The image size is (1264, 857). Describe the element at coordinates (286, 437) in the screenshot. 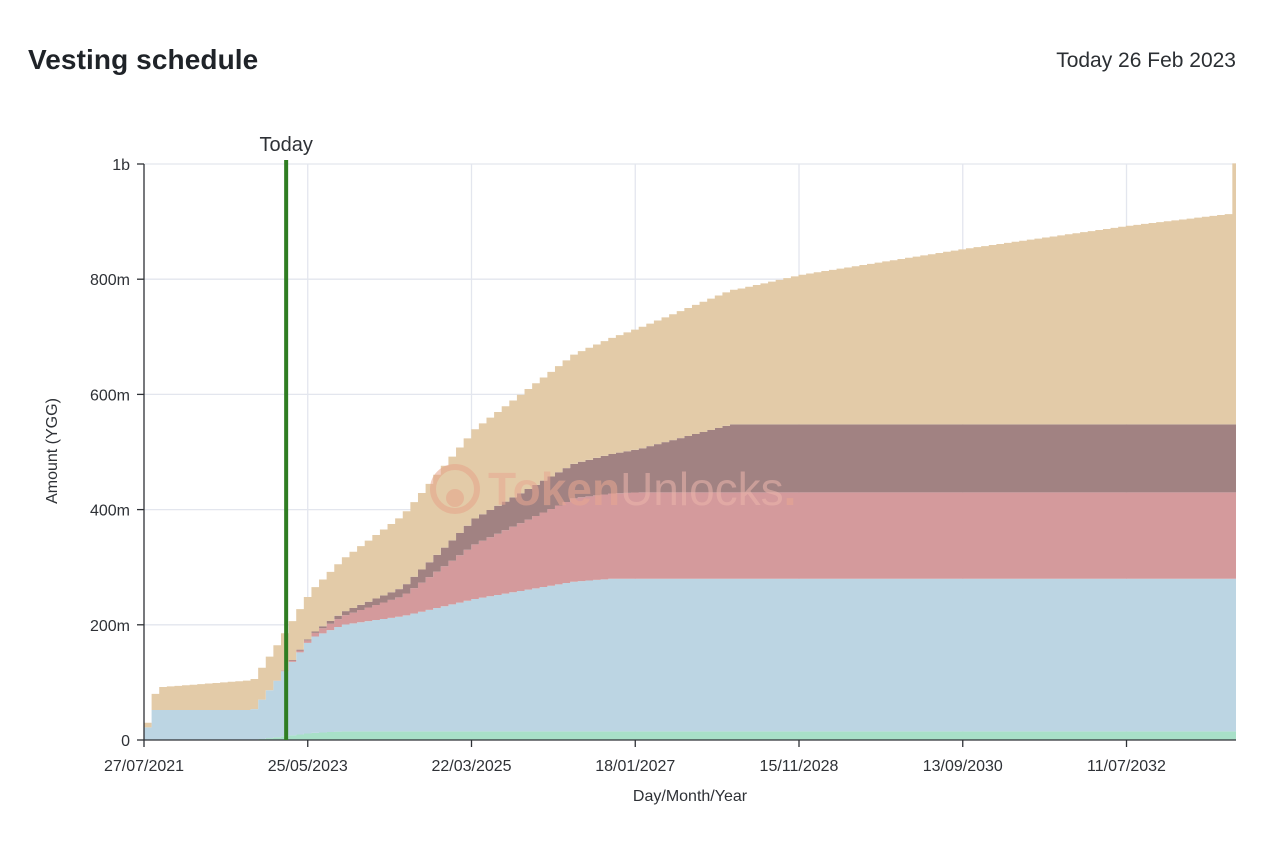

I see `today-marker: Today` at that location.